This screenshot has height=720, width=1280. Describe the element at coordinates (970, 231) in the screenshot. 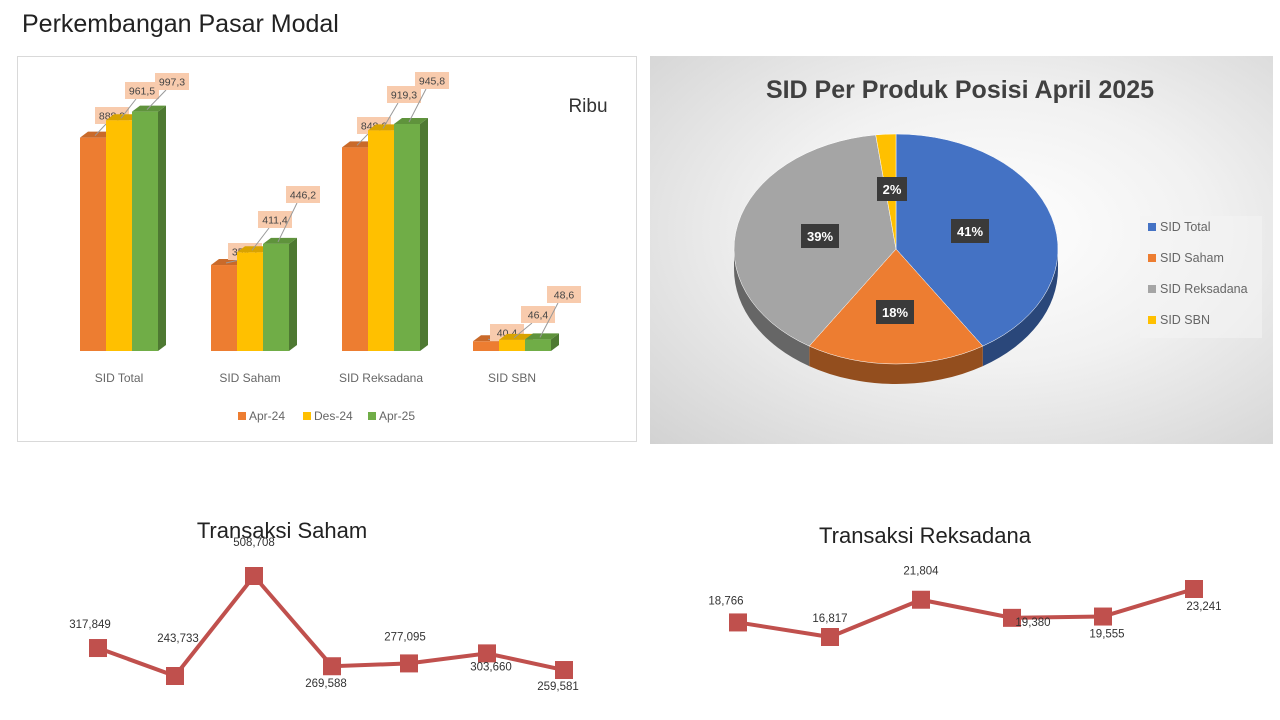

I see `pie-data-label: 41%` at that location.